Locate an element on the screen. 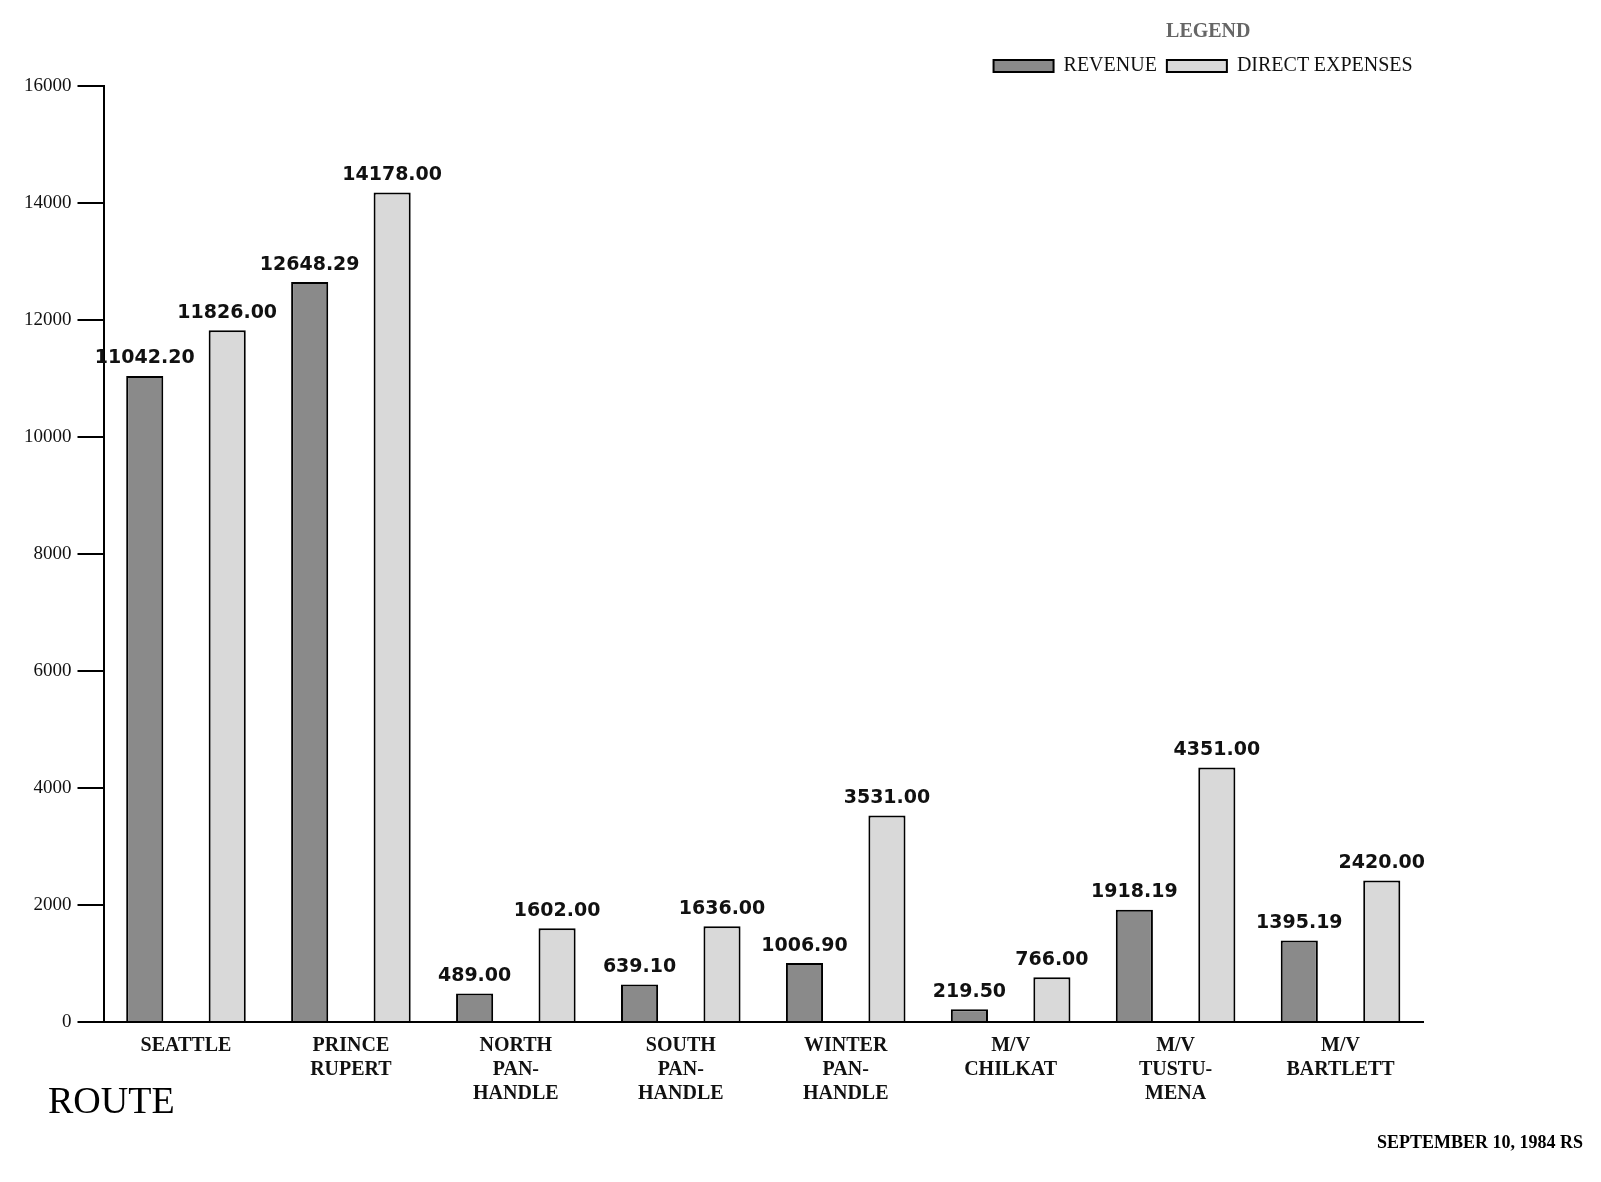  x-tick-label: SOUTH PAN- HANDLE is located at coordinates (680, 1068).